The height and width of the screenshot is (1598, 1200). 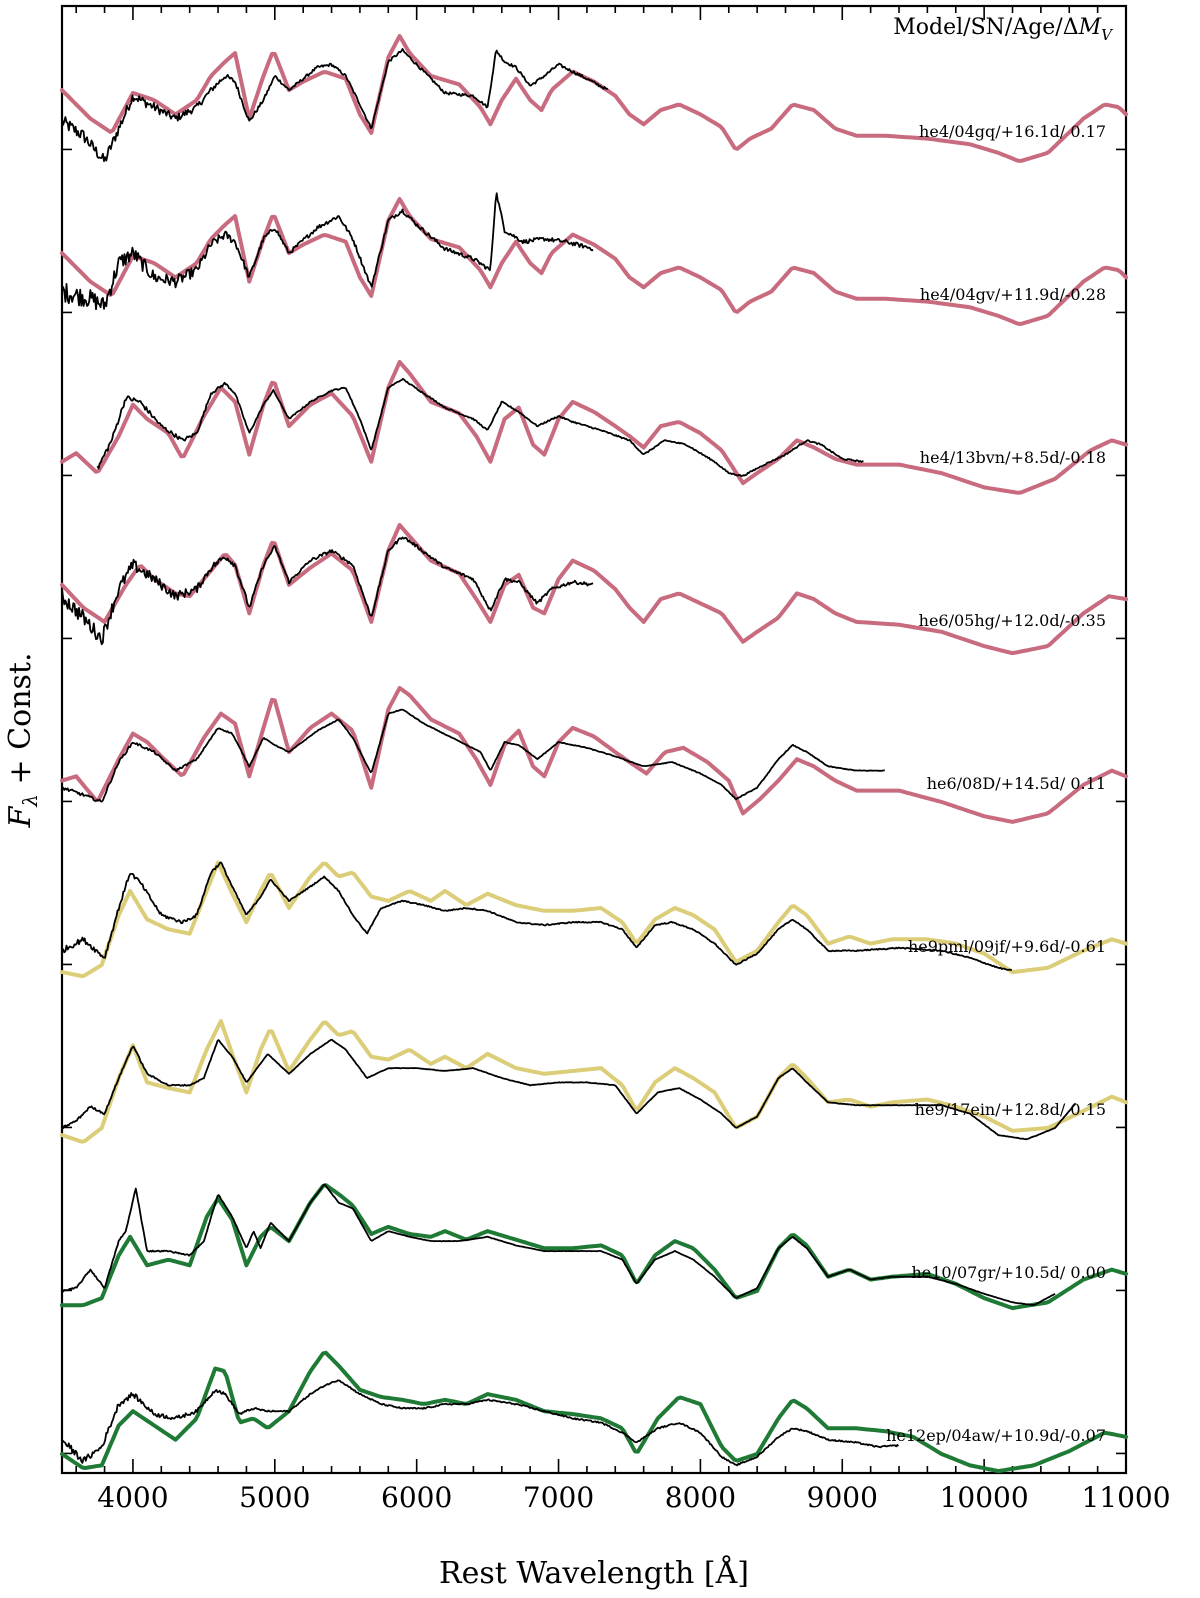 What do you see at coordinates (1003, 29) in the screenshot?
I see `legend-title: Model/SN/Age/ΔMV` at bounding box center [1003, 29].